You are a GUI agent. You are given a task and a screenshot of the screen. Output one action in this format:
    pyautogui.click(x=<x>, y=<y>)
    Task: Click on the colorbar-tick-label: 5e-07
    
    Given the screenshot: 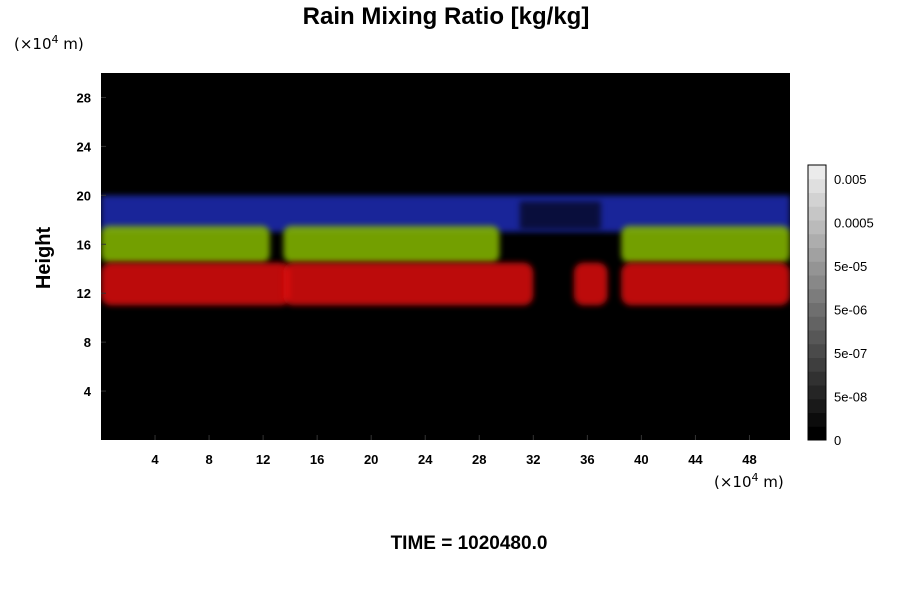 What is the action you would take?
    pyautogui.click(x=850, y=353)
    